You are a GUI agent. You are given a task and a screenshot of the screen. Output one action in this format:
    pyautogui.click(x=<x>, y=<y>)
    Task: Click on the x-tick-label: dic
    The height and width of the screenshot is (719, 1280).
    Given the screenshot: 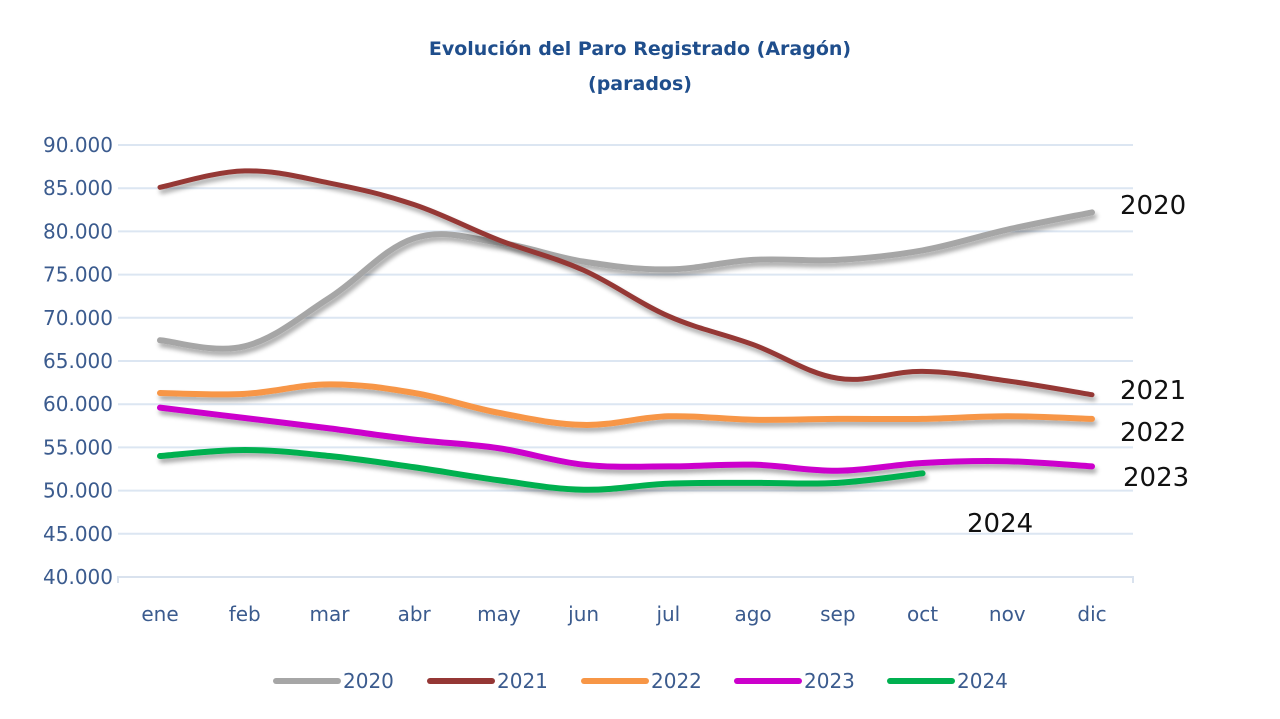 What is the action you would take?
    pyautogui.click(x=1091, y=614)
    